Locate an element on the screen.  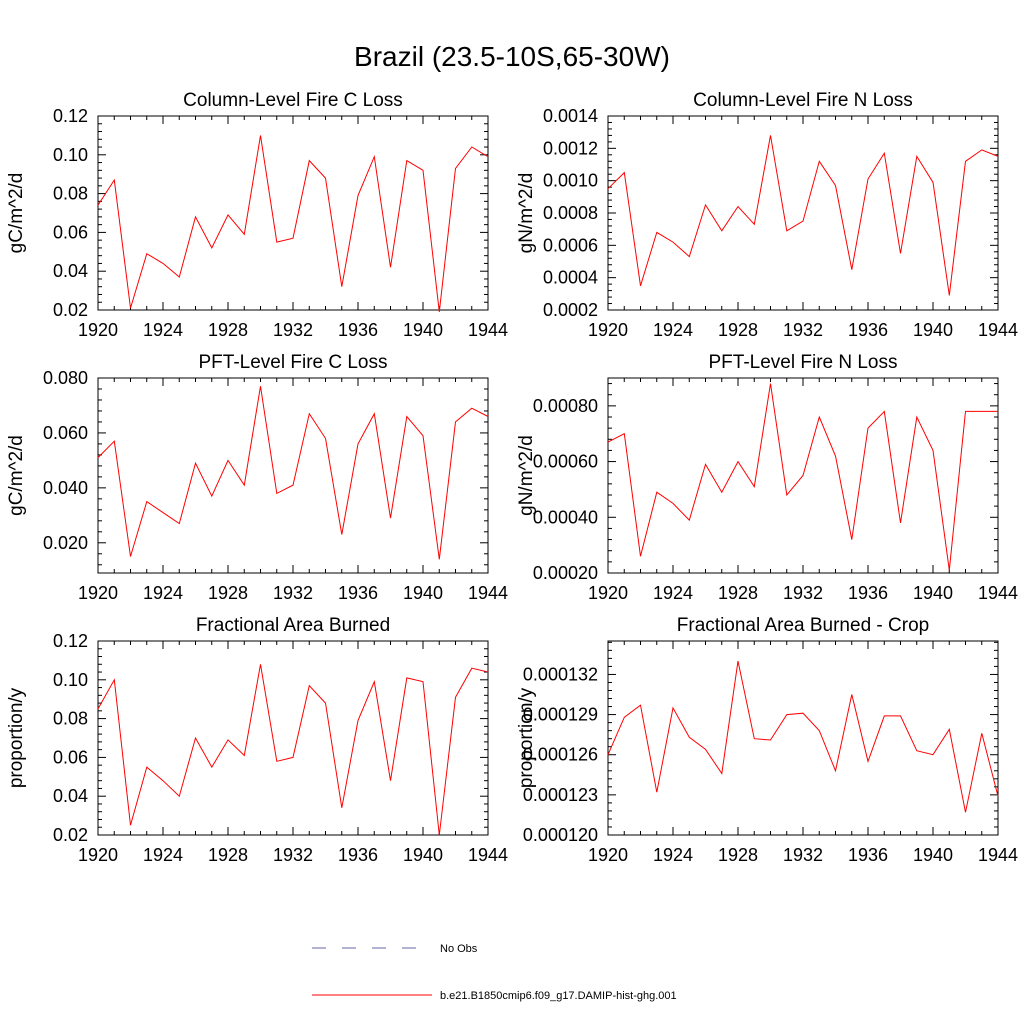
y-tick-label: 0.00020 is located at coordinates (565, 573).